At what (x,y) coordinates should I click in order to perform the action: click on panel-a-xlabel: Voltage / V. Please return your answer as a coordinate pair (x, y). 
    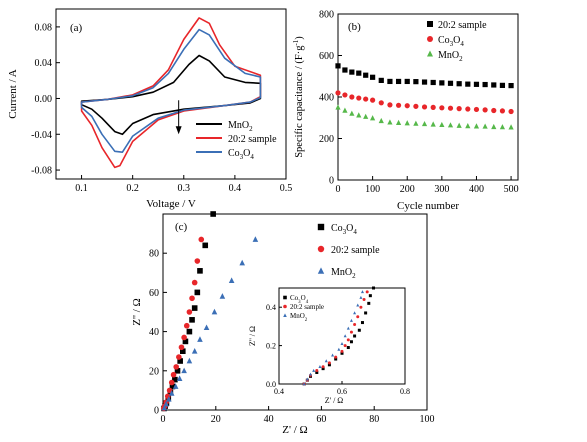
    Looking at the image, I should click on (171, 204).